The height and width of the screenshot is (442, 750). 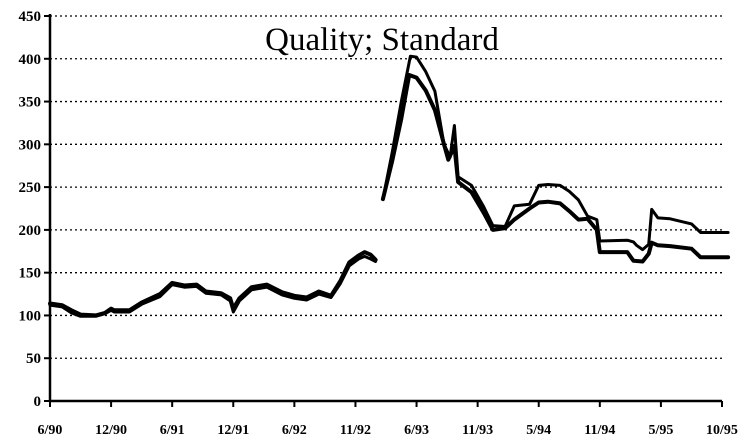 I want to click on y-tick-label: 350, so click(x=30, y=103).